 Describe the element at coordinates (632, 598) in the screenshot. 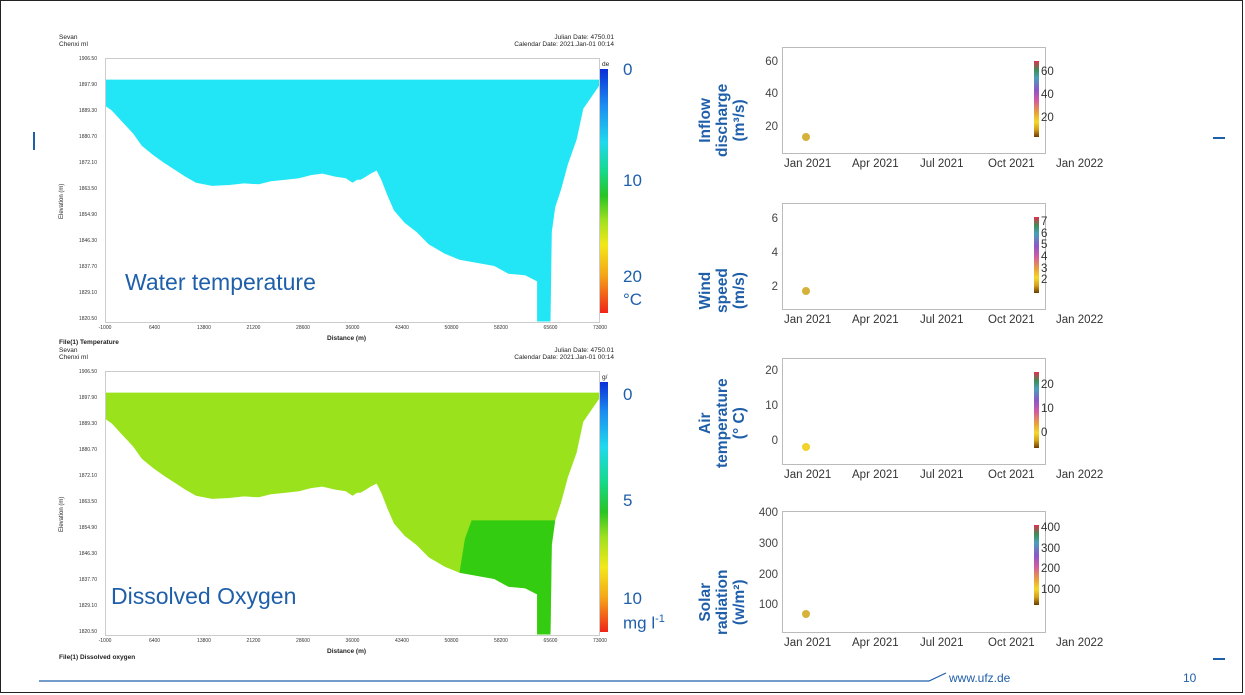

I see `colorbar-tick-2: 10` at that location.